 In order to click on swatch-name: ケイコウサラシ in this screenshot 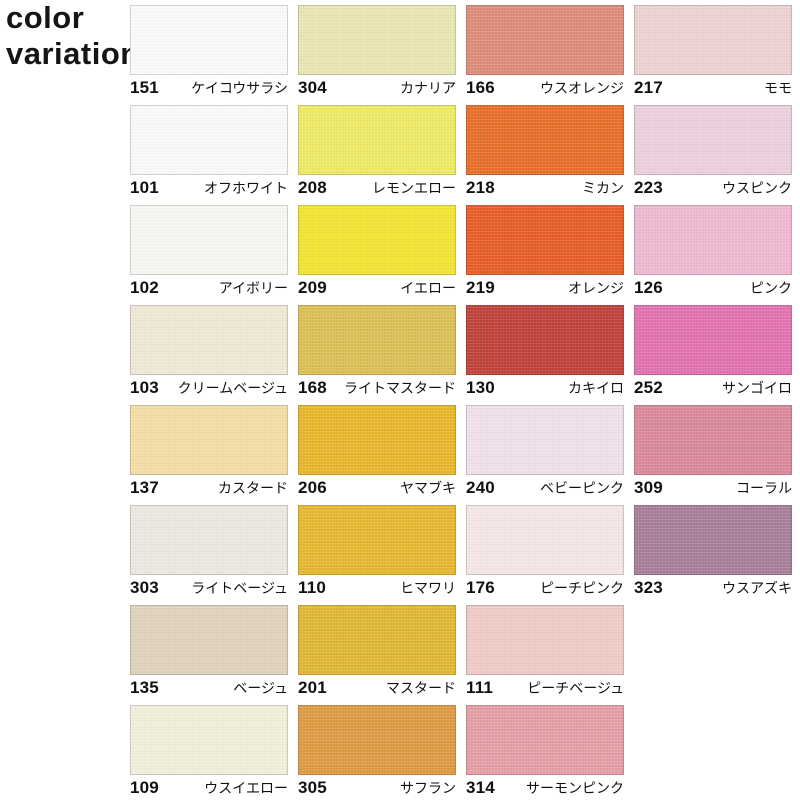, I will do `click(239, 88)`.